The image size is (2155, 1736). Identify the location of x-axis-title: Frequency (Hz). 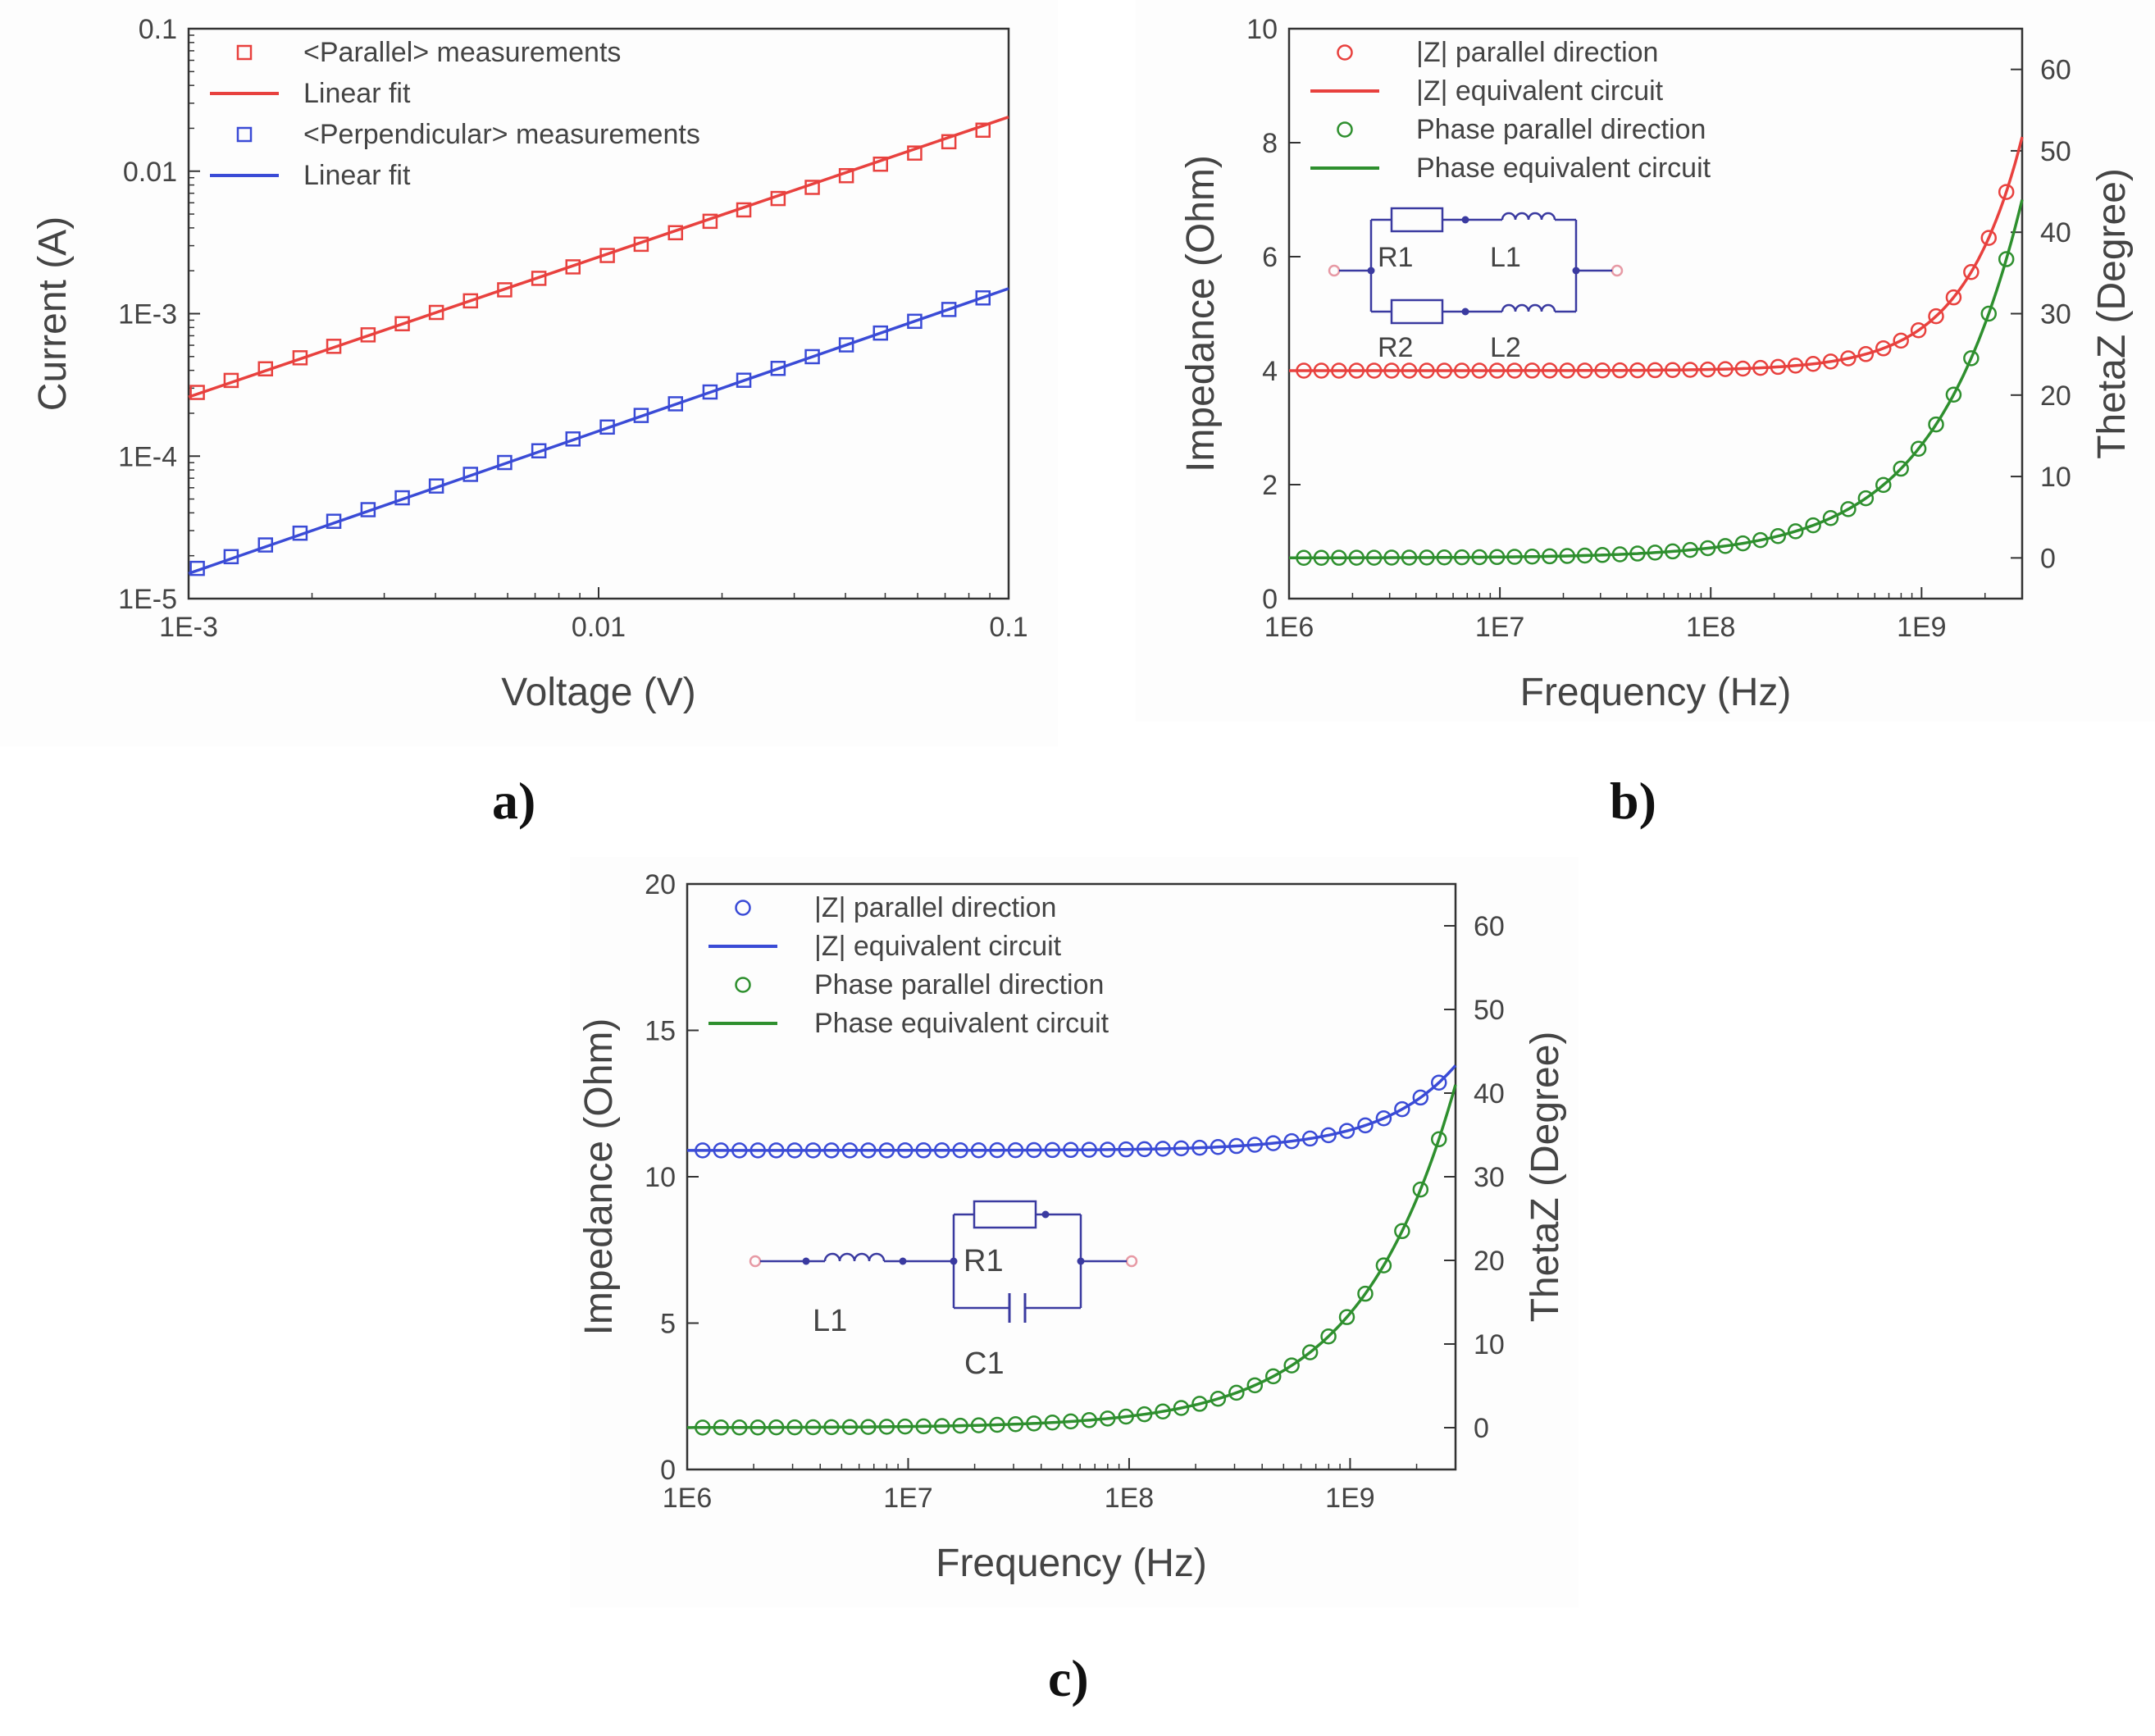
(1656, 693).